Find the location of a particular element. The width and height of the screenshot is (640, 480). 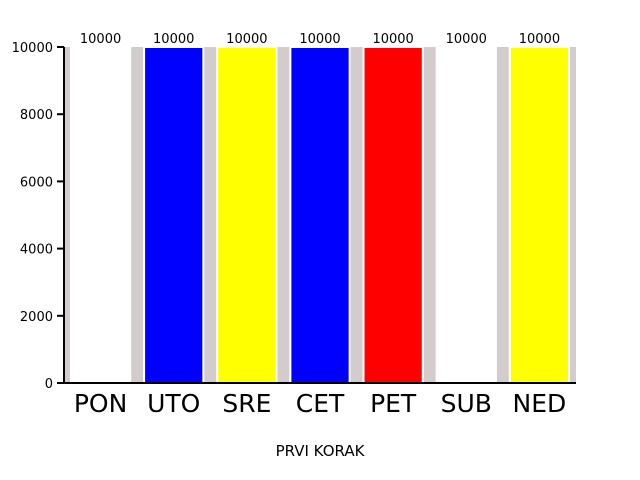

bar-cet is located at coordinates (320, 215).